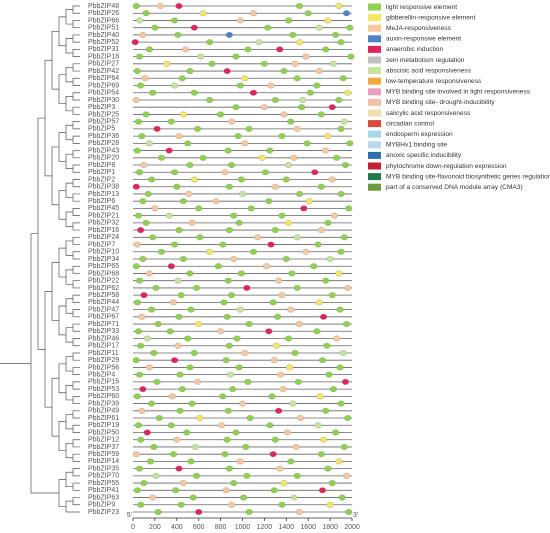 This screenshot has width=550, height=533. I want to click on gene-label: PbbZIP39, so click(103, 403).